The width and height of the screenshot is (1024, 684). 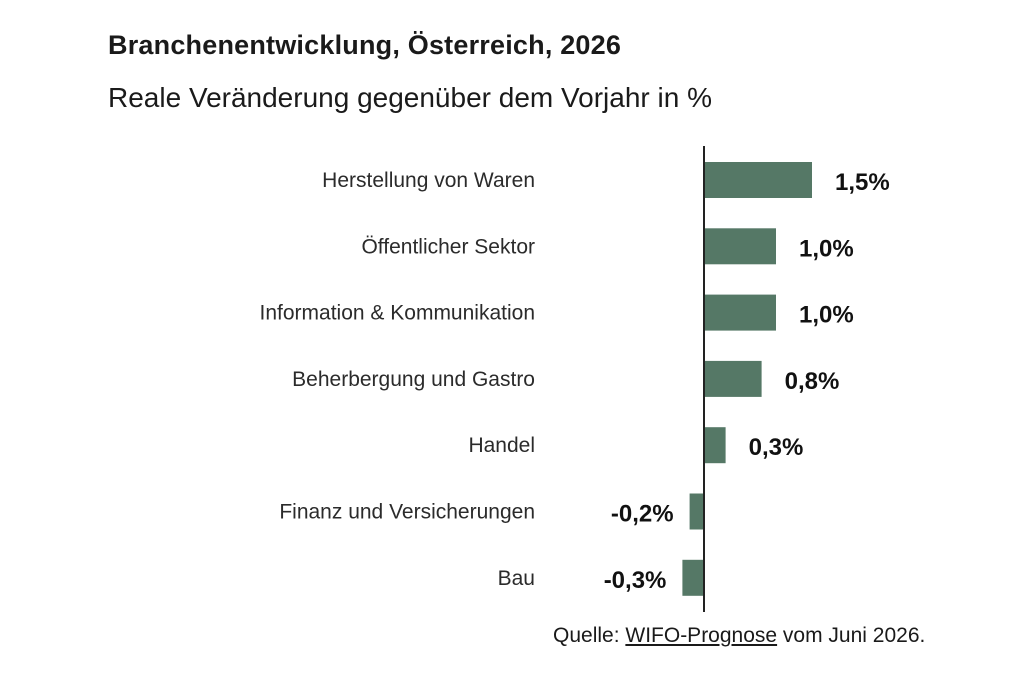 What do you see at coordinates (397, 313) in the screenshot?
I see `category-label-2: Information & Kommunikation` at bounding box center [397, 313].